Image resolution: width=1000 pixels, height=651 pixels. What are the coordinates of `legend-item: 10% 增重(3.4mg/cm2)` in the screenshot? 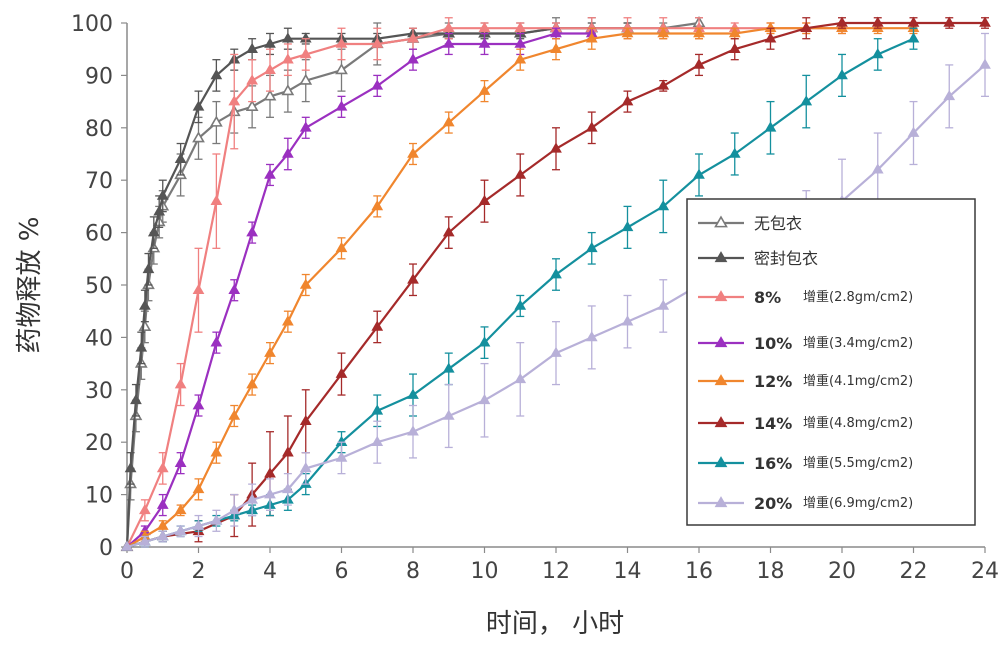 It's located at (805, 343).